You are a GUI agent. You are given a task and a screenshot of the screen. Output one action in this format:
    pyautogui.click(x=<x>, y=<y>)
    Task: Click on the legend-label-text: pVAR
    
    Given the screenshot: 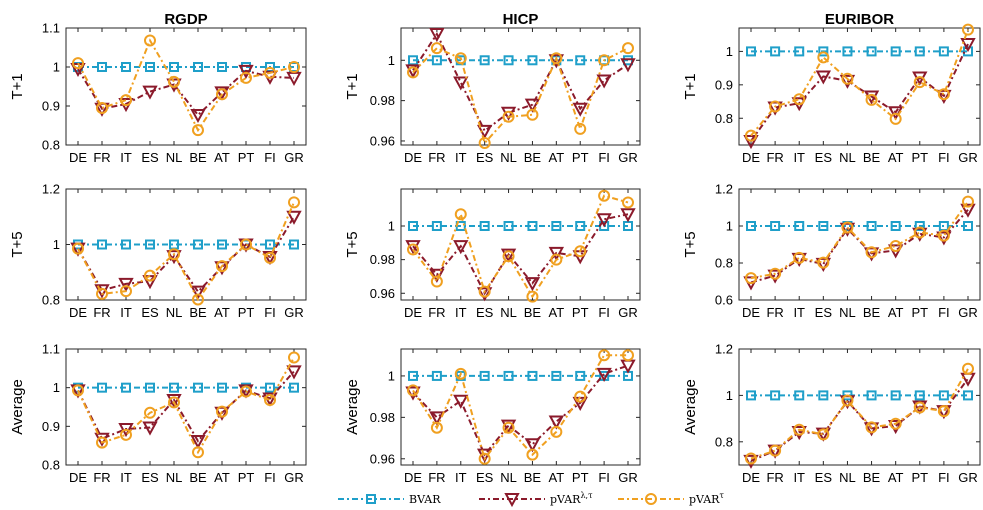 What is the action you would take?
    pyautogui.click(x=565, y=499)
    